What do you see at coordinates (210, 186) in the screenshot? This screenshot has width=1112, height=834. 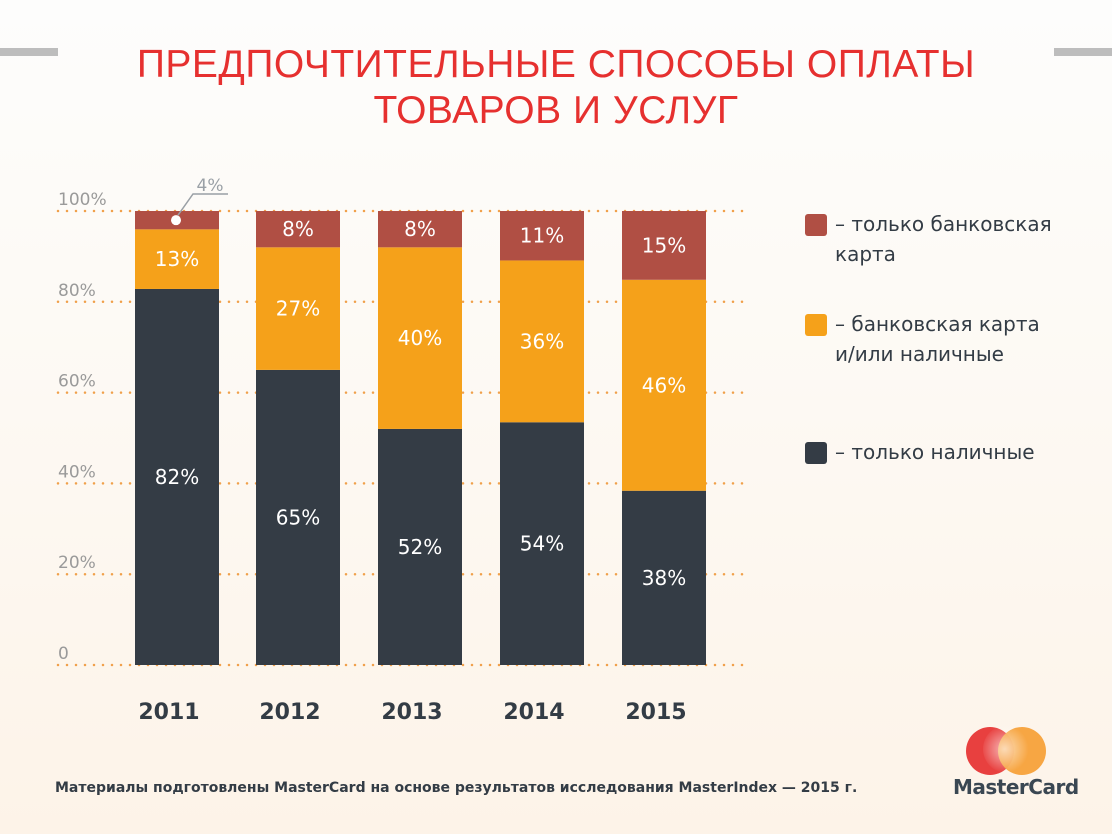 I see `data-label: 4%` at bounding box center [210, 186].